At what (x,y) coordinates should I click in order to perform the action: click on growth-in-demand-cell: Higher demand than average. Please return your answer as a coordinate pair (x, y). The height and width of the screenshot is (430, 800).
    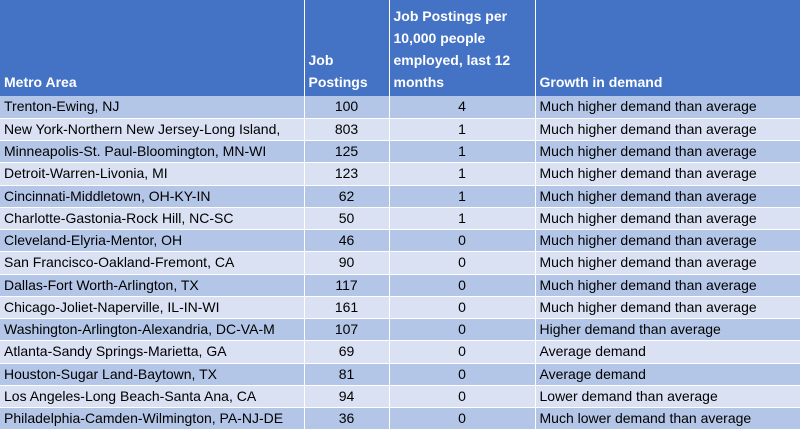
    Looking at the image, I should click on (667, 330).